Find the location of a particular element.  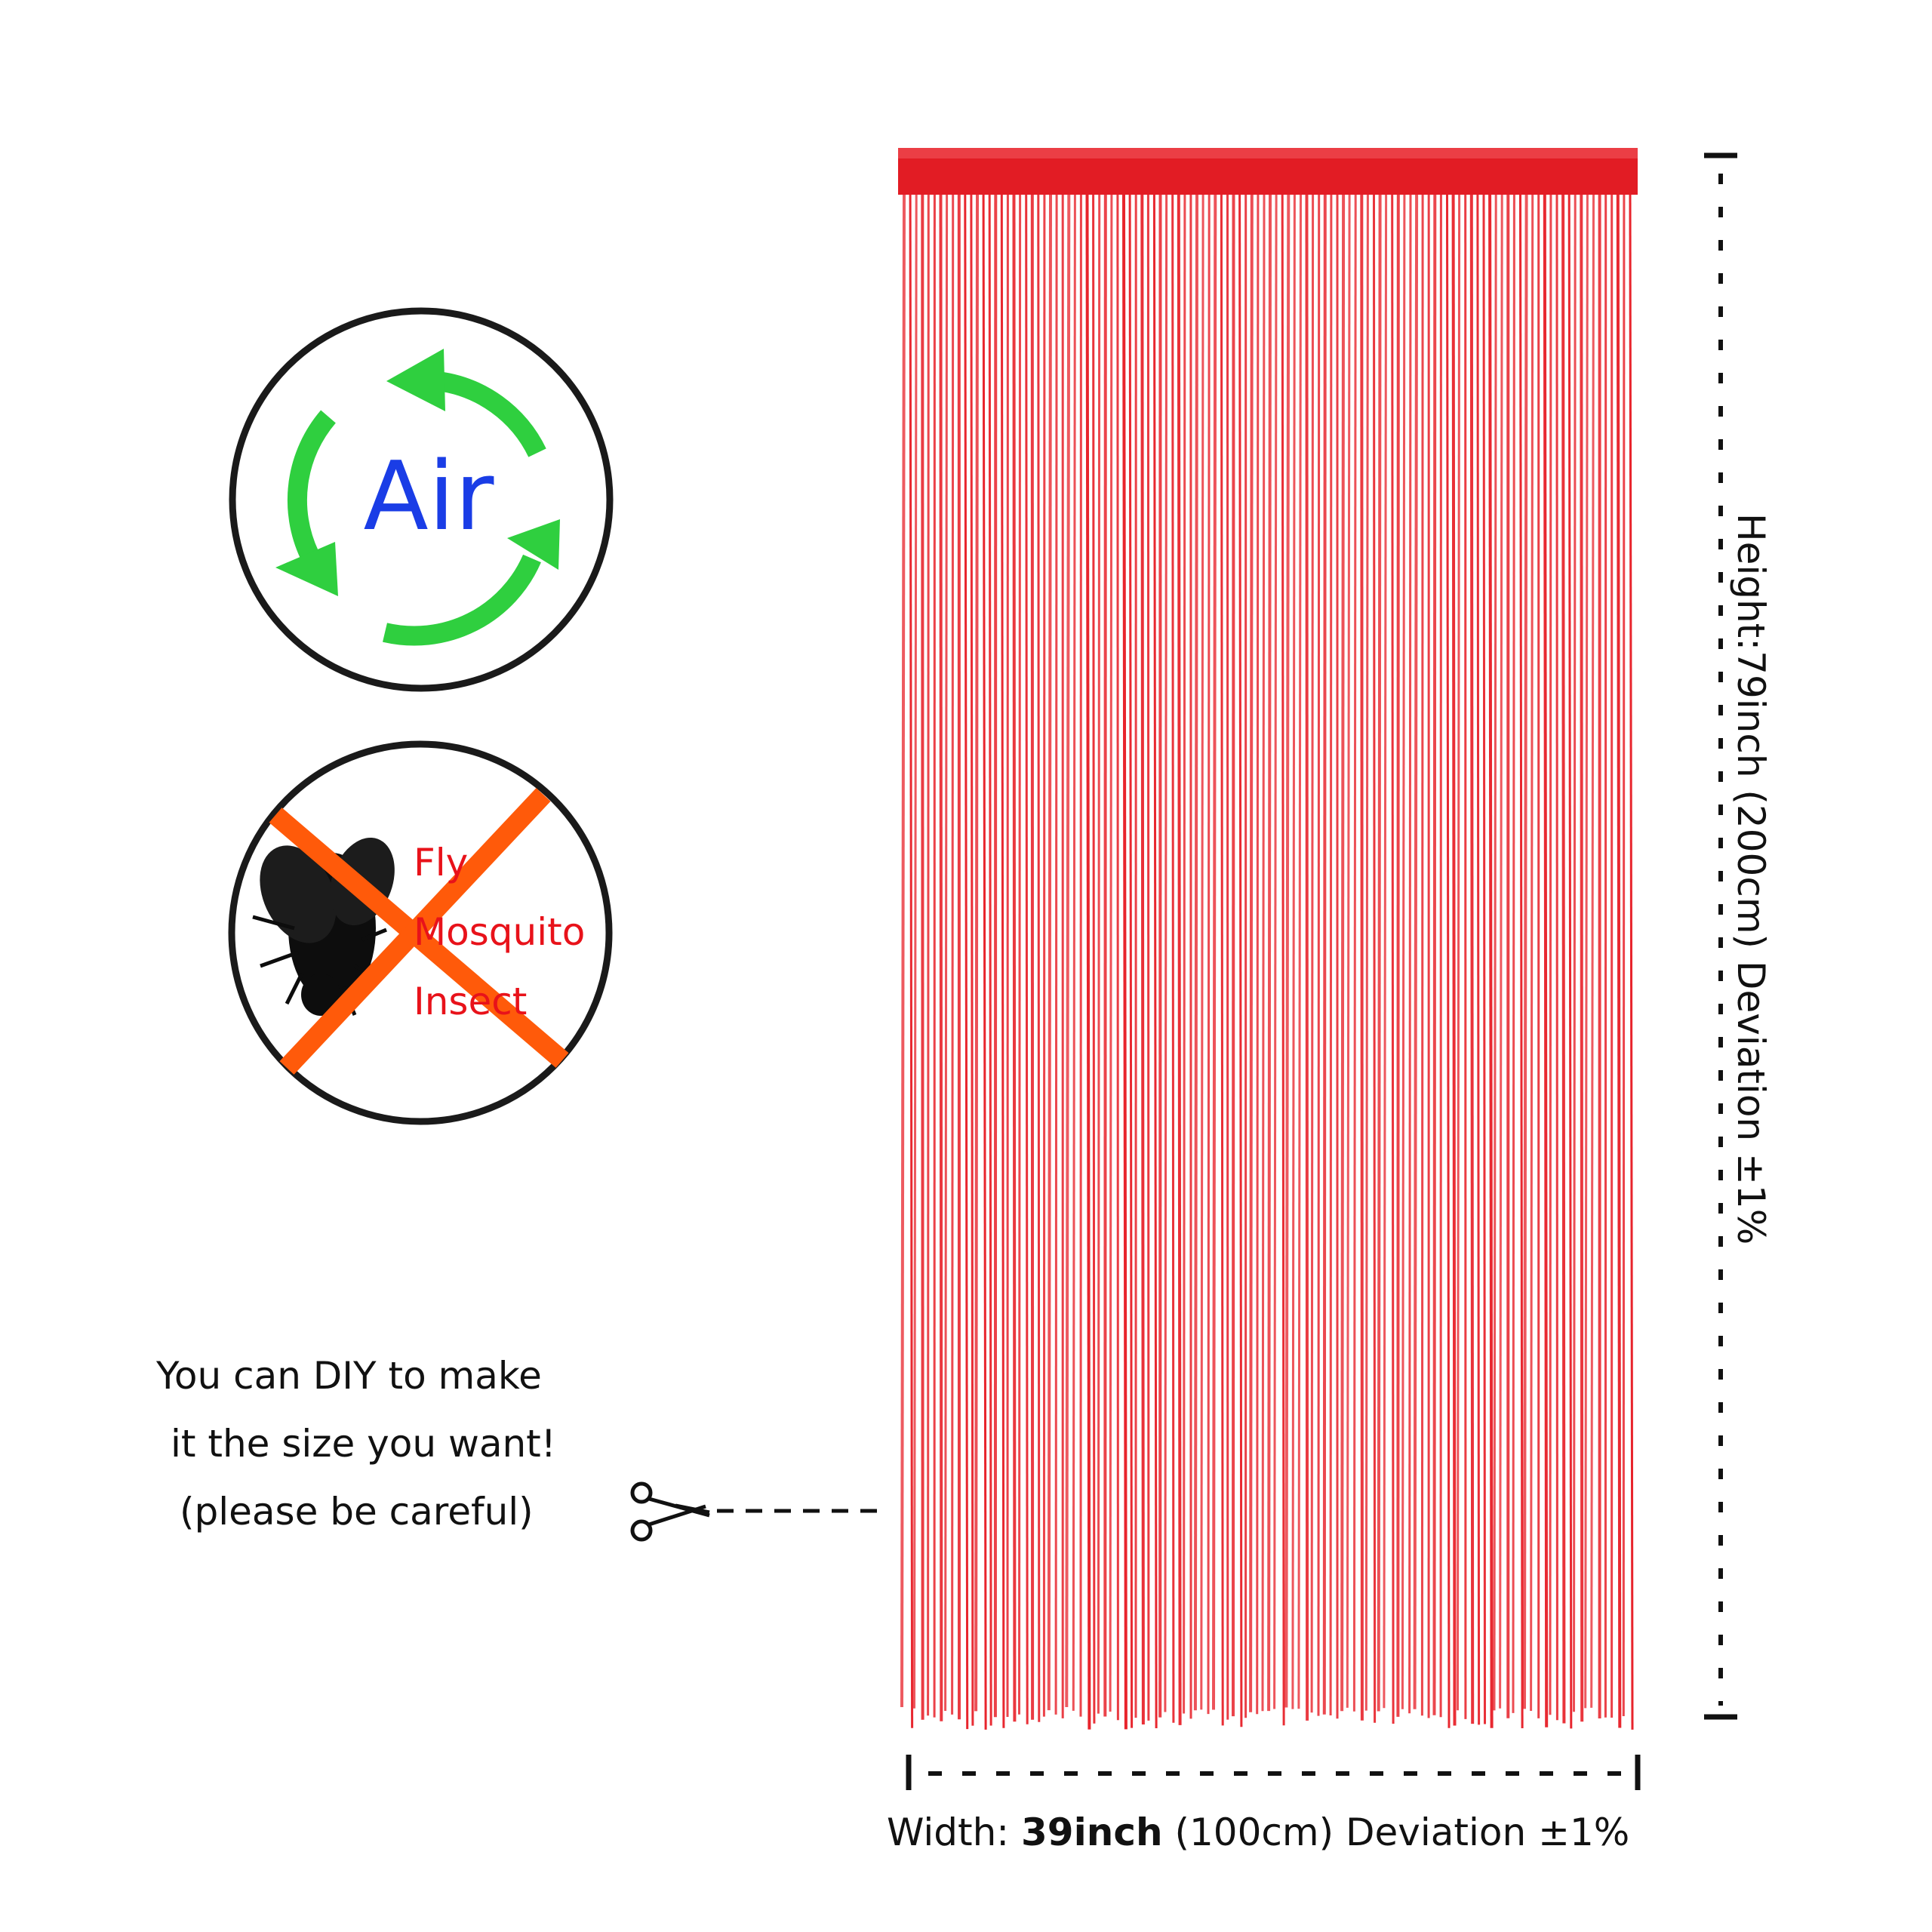

mosquito-label: Mosquito is located at coordinates (500, 932).